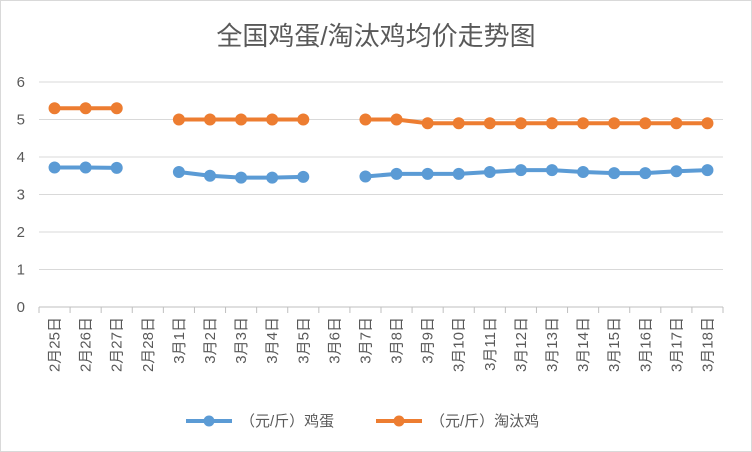  Describe the element at coordinates (583, 344) in the screenshot. I see `x-tick-label: 3月14日` at that location.